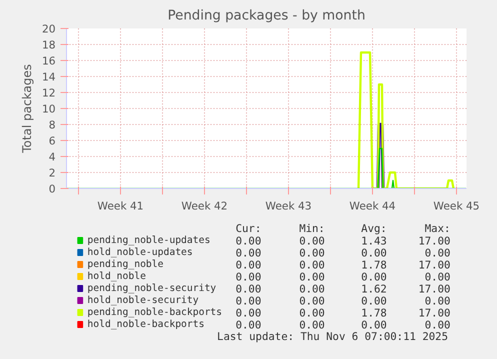  I want to click on text: 1.43, so click(374, 241).